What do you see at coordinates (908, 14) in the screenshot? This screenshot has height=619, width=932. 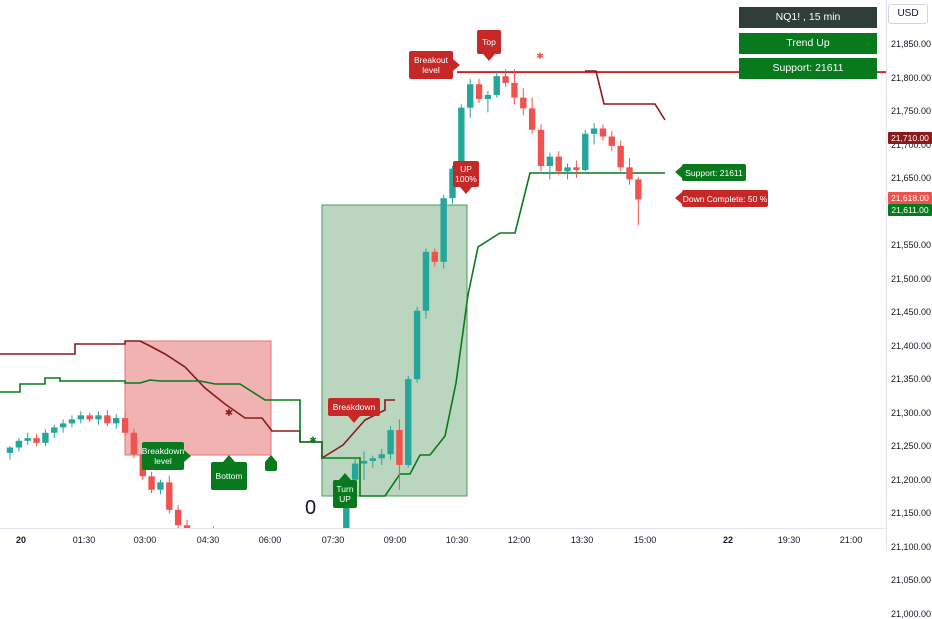 I see `currency-button: USD` at bounding box center [908, 14].